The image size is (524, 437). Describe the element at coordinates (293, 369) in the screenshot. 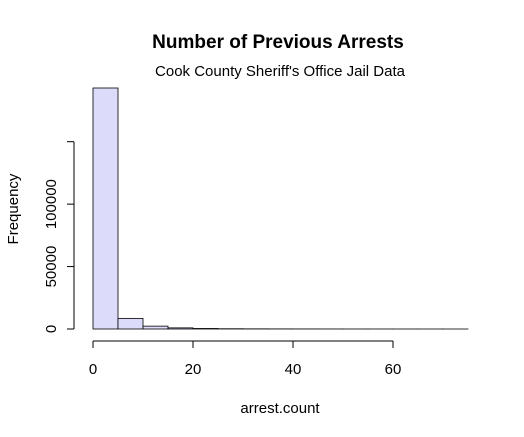

I see `x-tick-label: 40` at that location.